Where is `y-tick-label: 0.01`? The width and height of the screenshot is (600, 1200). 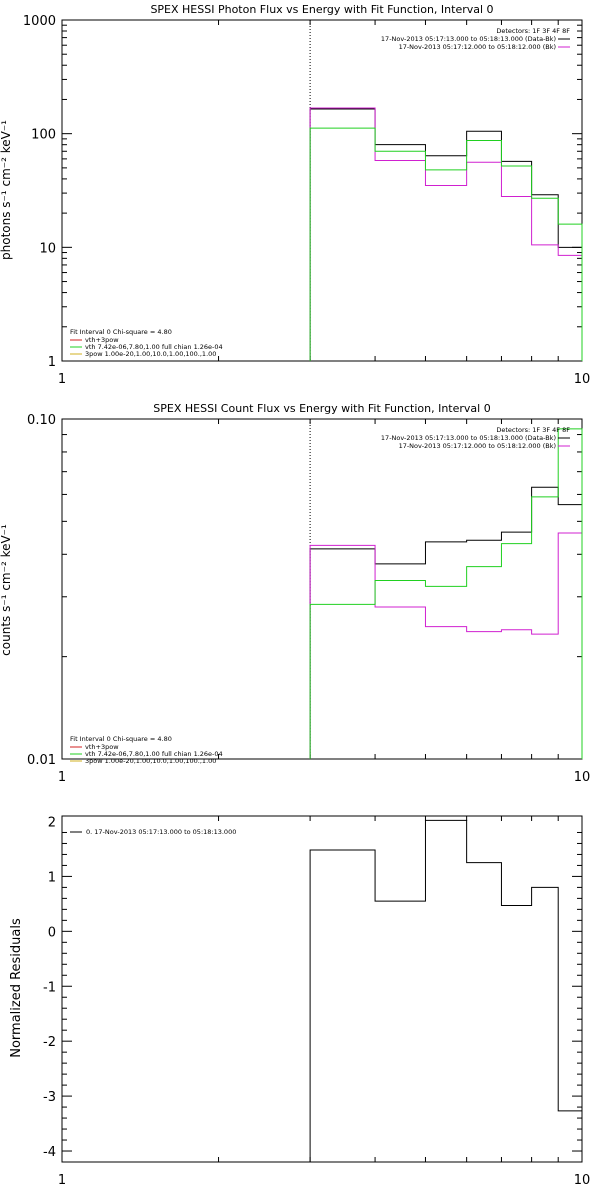
y-tick-label: 0.01 is located at coordinates (41, 760).